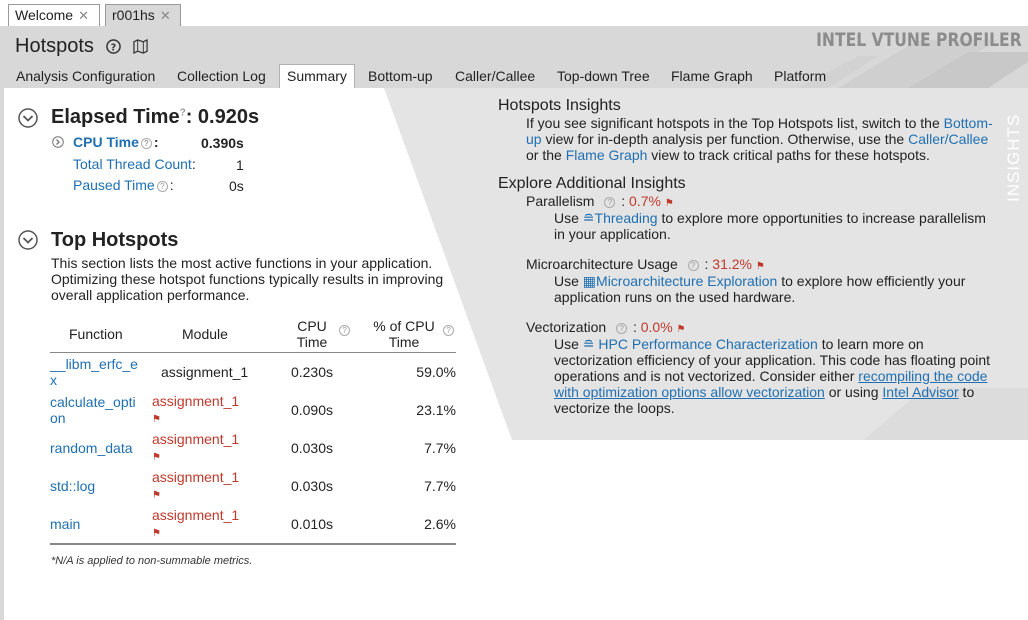 This screenshot has height=620, width=1028. Describe the element at coordinates (236, 186) in the screenshot. I see `paused-time-value: 0s` at that location.